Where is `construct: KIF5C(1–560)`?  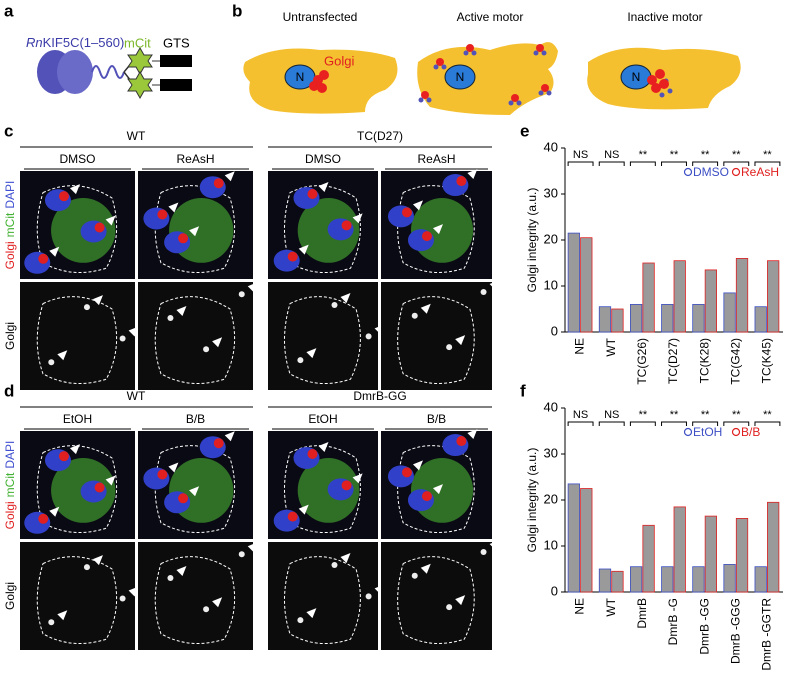 construct: KIF5C(1–560) is located at coordinates (84, 42).